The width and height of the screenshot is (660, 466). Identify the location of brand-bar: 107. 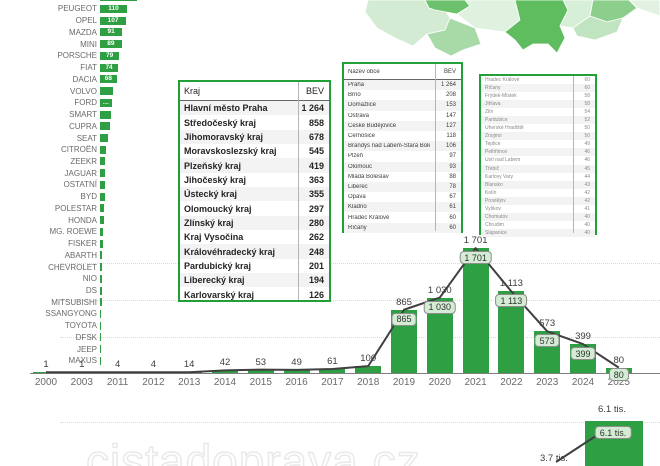
(113, 20).